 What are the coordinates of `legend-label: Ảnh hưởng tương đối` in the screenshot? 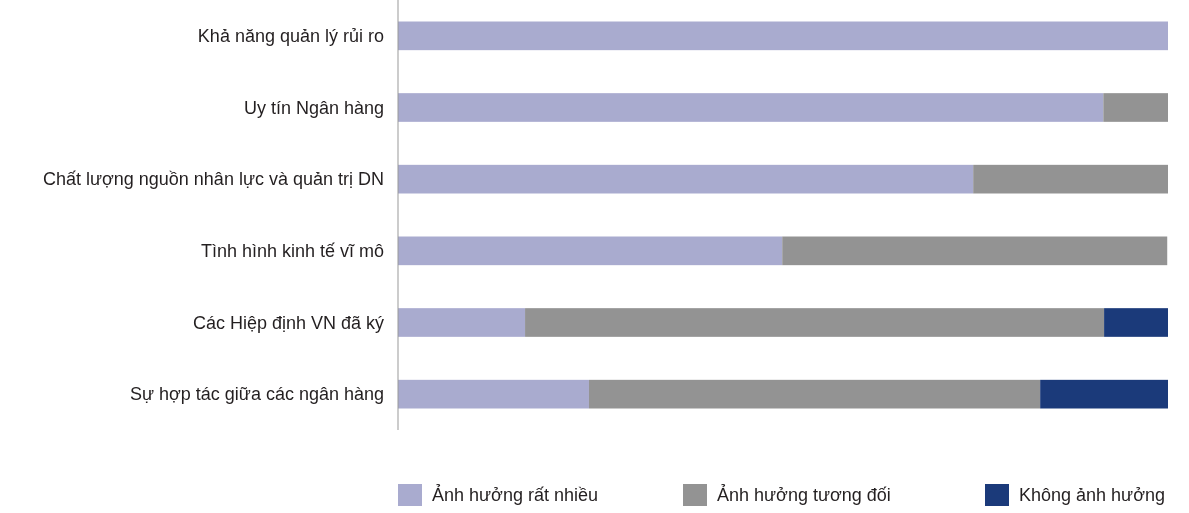 It's located at (804, 495).